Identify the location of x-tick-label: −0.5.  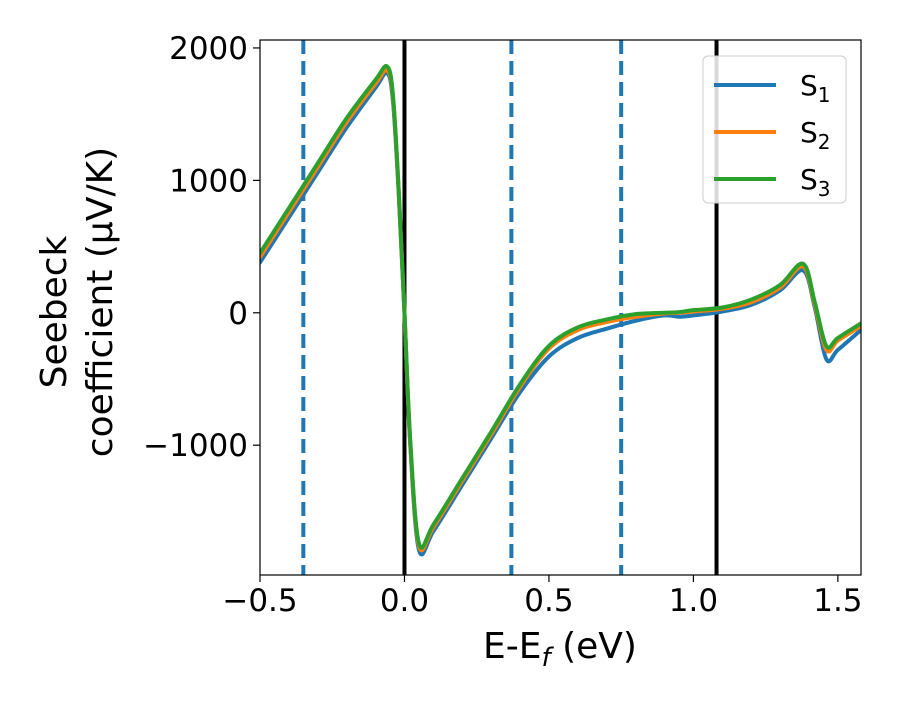
(259, 601).